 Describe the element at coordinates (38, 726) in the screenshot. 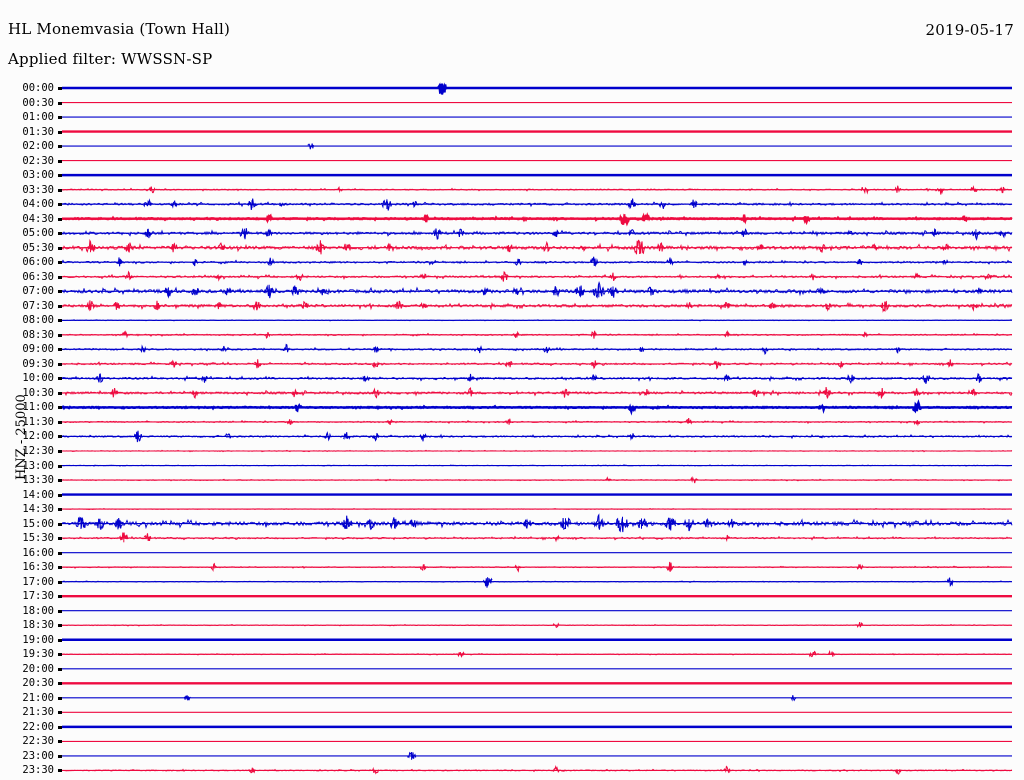

I see `time-label: 22:00` at that location.